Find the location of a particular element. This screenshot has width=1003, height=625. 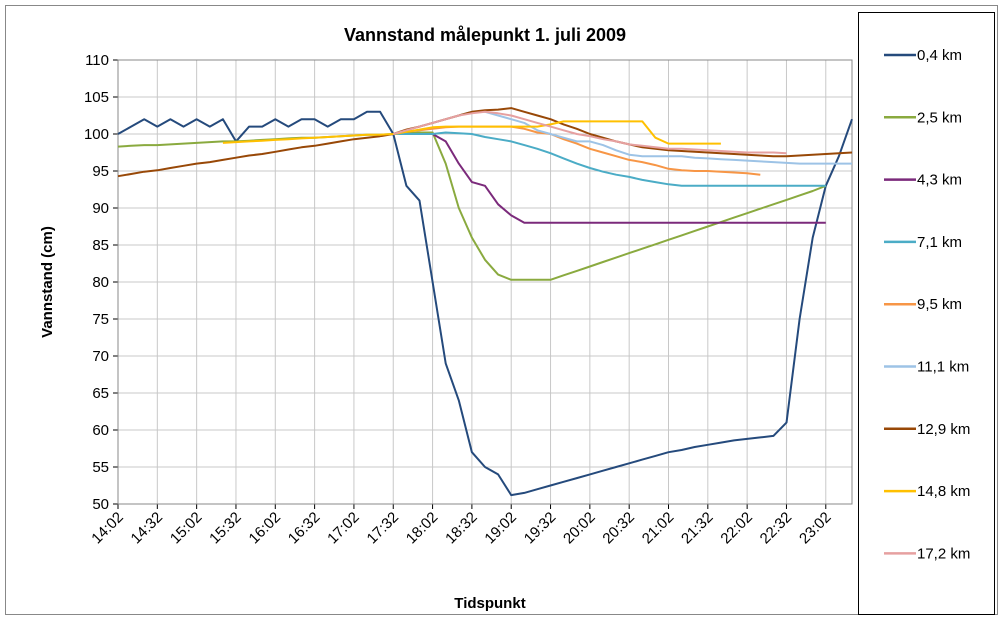

legend-label: 4,3 km is located at coordinates (939, 180).